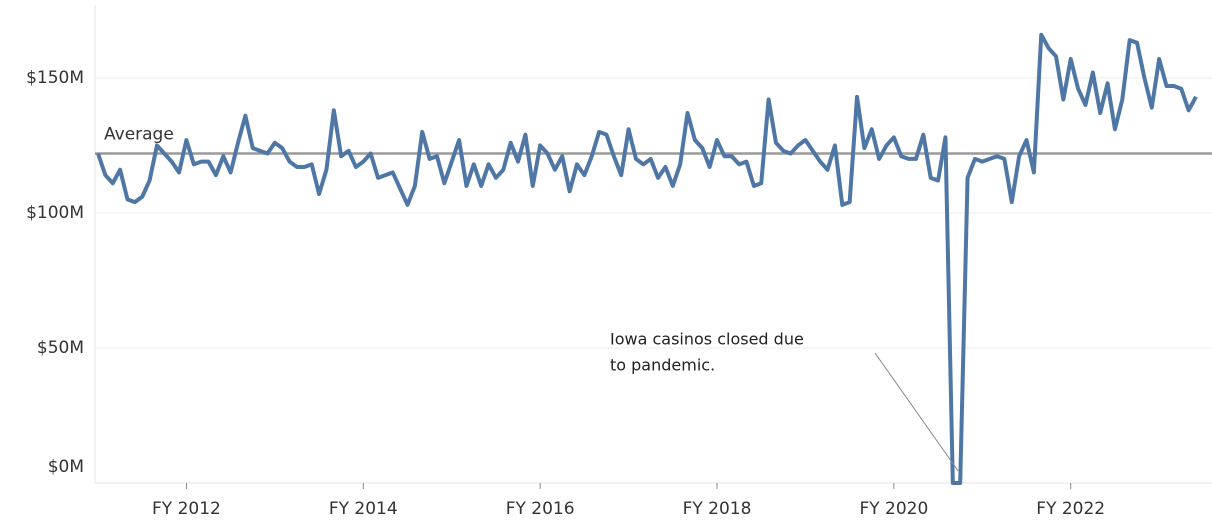 This screenshot has width=1212, height=526. I want to click on x-tick-label: FY 2012, so click(186, 509).